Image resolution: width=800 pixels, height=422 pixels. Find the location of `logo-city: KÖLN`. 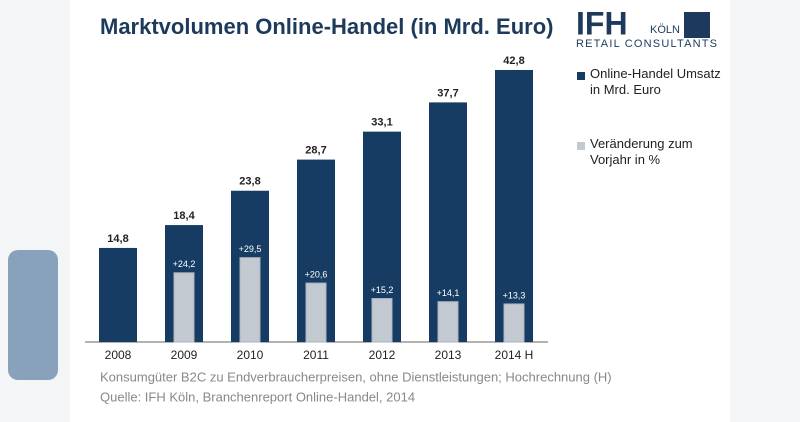

logo-city: KÖLN is located at coordinates (665, 30).